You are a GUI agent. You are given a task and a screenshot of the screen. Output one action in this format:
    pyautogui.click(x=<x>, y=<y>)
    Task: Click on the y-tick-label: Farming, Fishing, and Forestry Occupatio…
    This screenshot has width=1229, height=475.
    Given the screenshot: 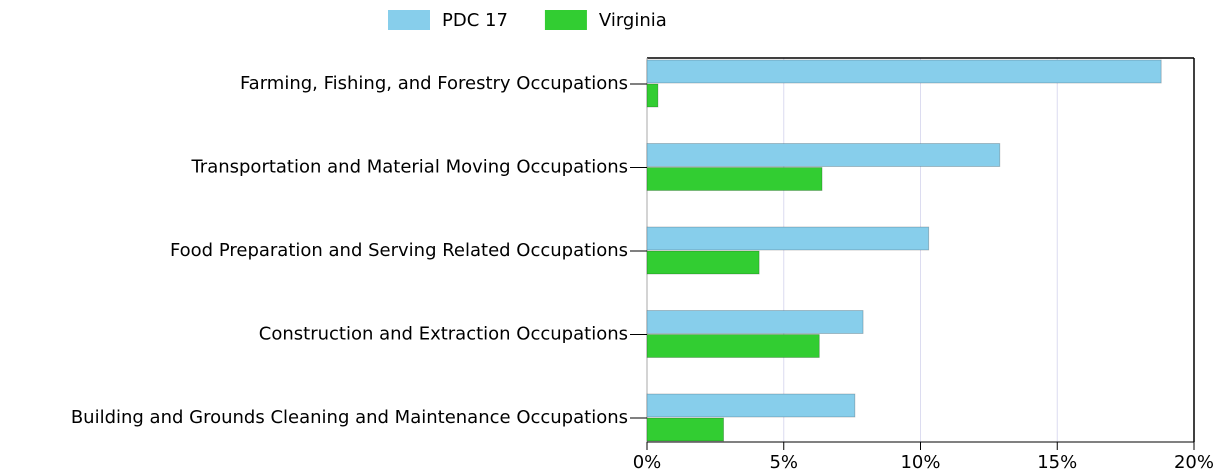 What is the action you would take?
    pyautogui.click(x=434, y=83)
    